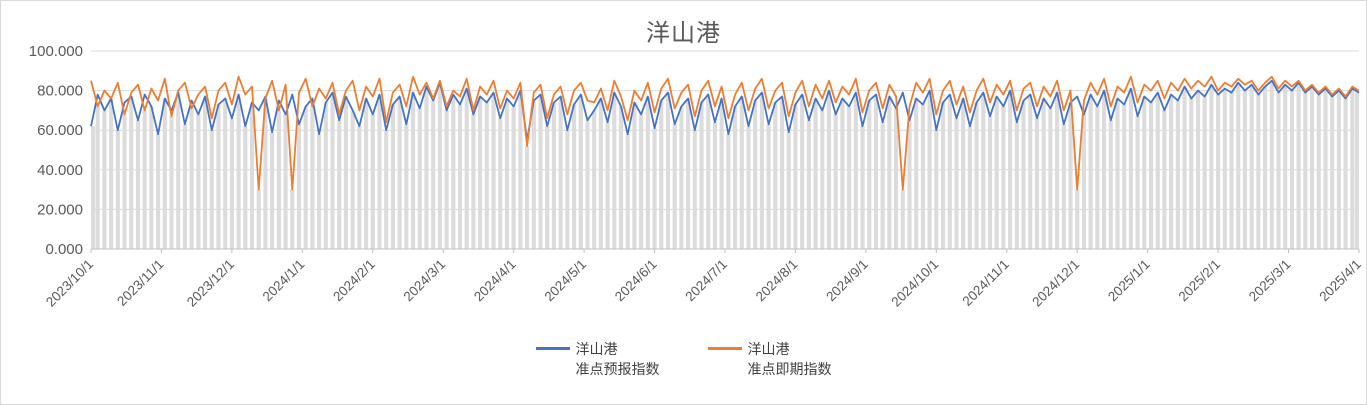 The image size is (1367, 405). I want to click on chart-title: 洋山港, so click(683, 33).